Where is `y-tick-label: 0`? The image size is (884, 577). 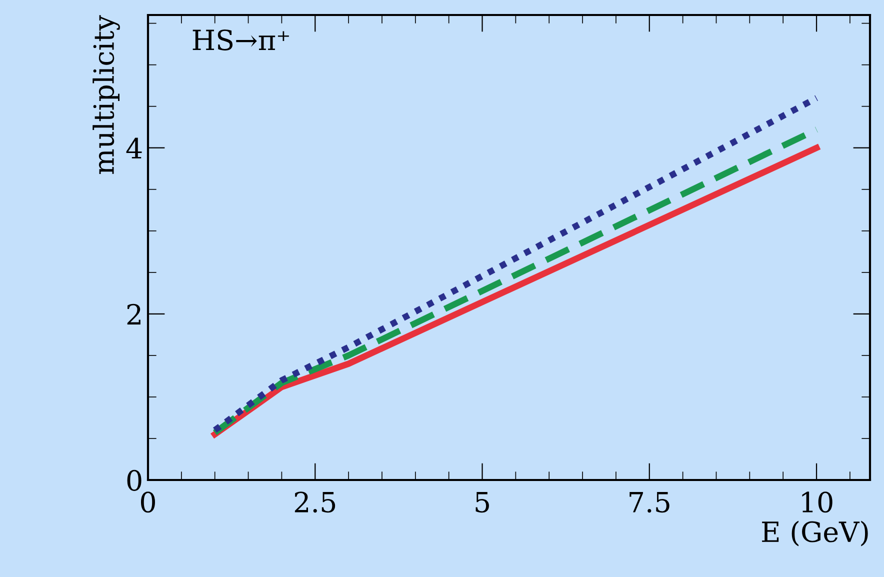
y-tick-label: 0 is located at coordinates (134, 480).